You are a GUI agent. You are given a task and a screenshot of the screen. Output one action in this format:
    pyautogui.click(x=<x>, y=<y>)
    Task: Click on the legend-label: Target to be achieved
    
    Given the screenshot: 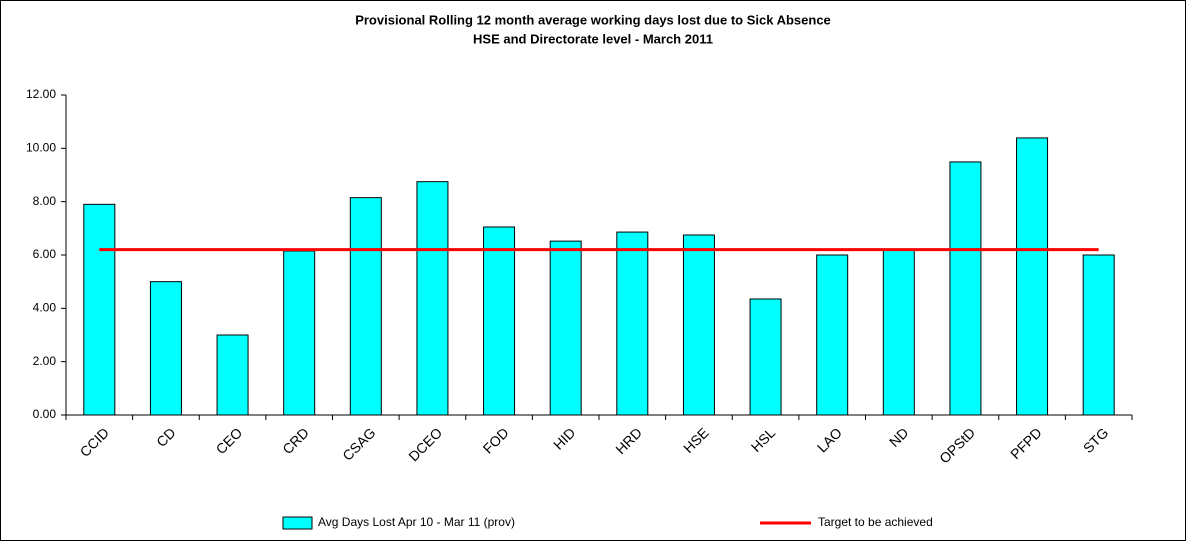 What is the action you would take?
    pyautogui.click(x=875, y=522)
    